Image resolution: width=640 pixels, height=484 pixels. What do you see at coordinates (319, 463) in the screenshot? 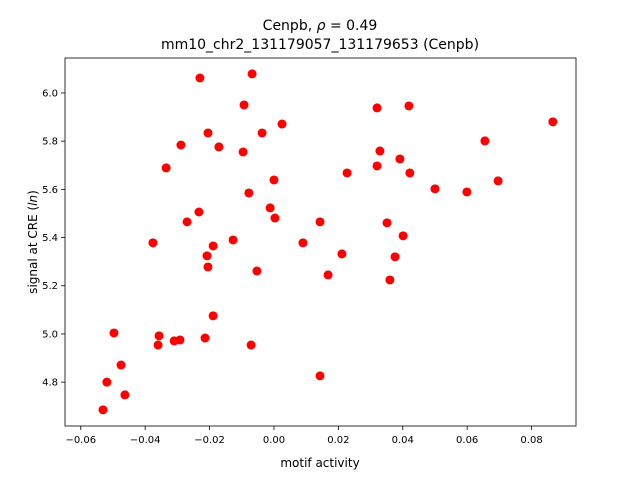
I see `x-axis-label: motif activity` at bounding box center [319, 463].